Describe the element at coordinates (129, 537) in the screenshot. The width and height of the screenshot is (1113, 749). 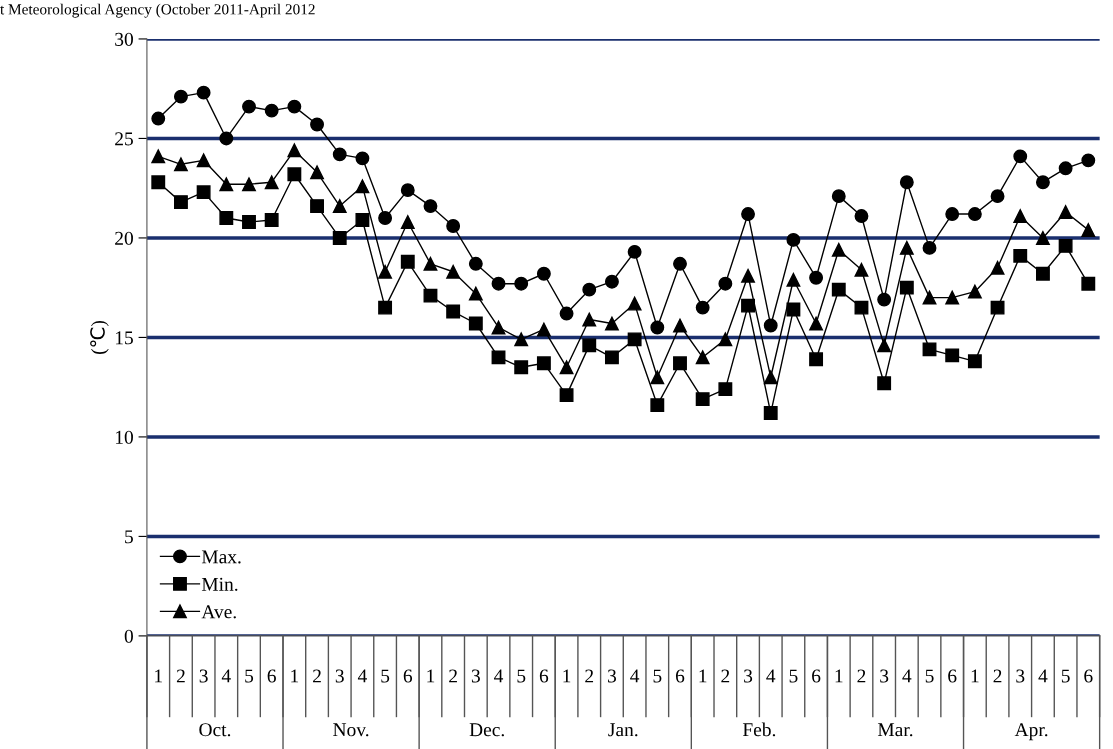
I see `y-tick-label: 5` at that location.